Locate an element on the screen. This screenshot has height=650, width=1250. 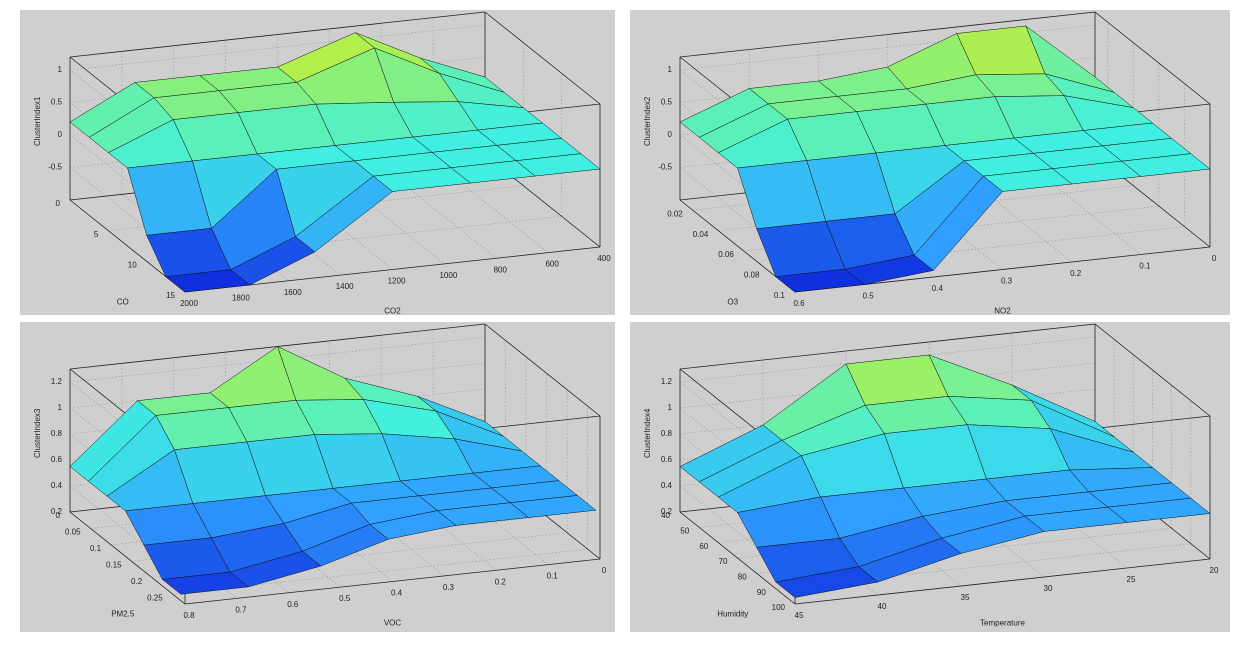
y-tick-label: 45 is located at coordinates (799, 615).